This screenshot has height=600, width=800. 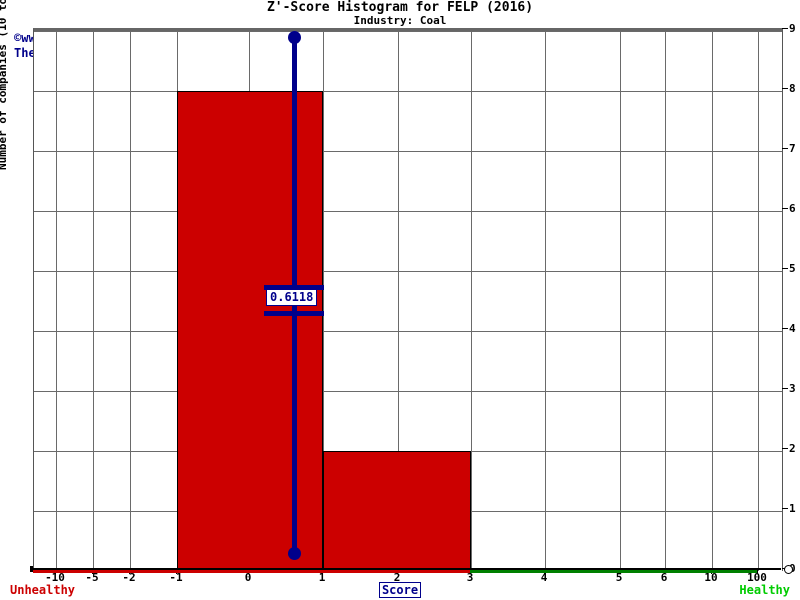 I want to click on x-tick-label: 6, so click(x=664, y=577).